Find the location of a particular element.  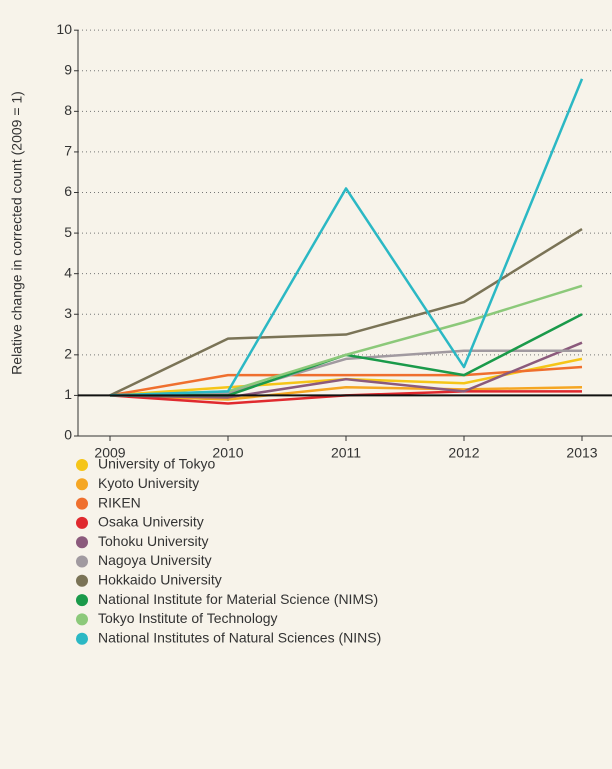

legend-label: Kyoto University is located at coordinates (148, 483).